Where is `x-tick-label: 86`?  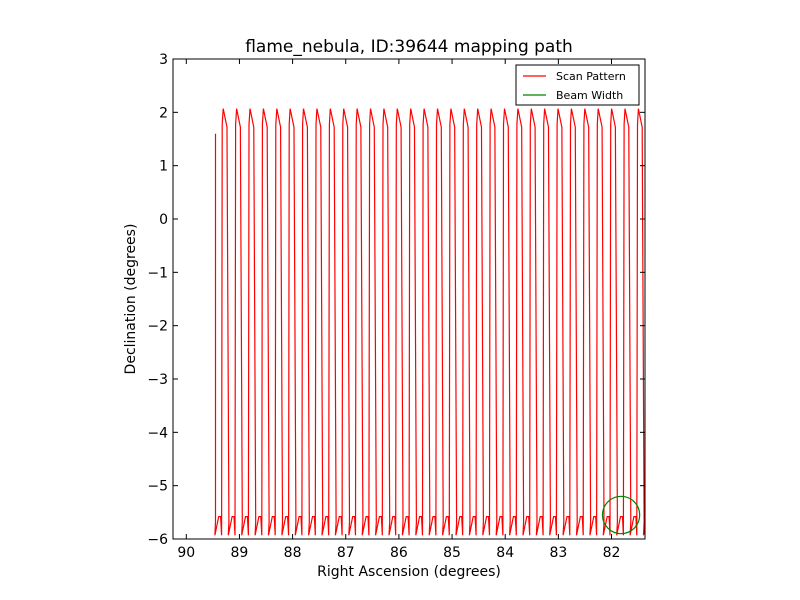
x-tick-label: 86 is located at coordinates (399, 553).